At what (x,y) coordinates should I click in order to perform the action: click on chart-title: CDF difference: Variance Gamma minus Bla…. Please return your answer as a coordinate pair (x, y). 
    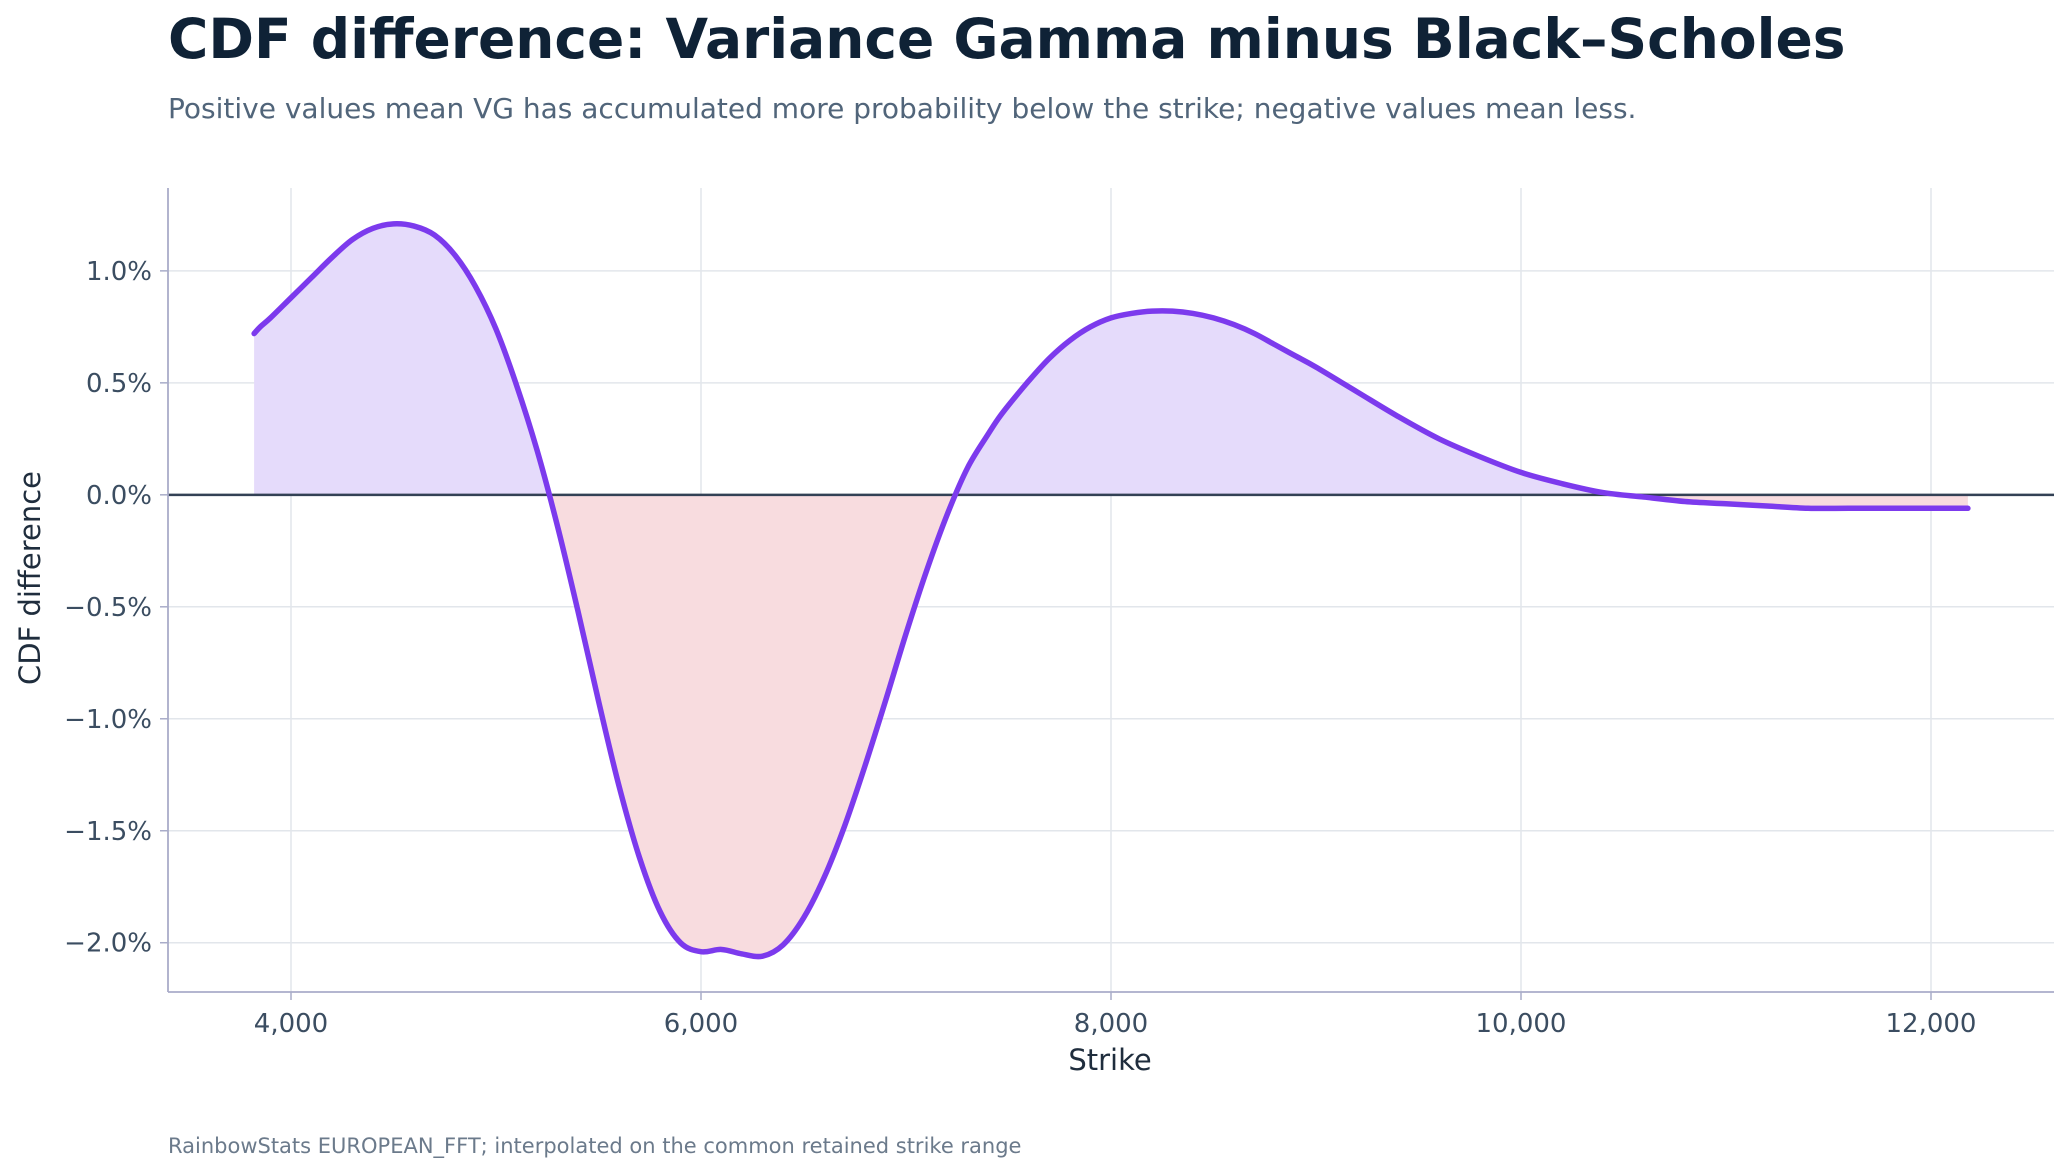
    Looking at the image, I should click on (1007, 39).